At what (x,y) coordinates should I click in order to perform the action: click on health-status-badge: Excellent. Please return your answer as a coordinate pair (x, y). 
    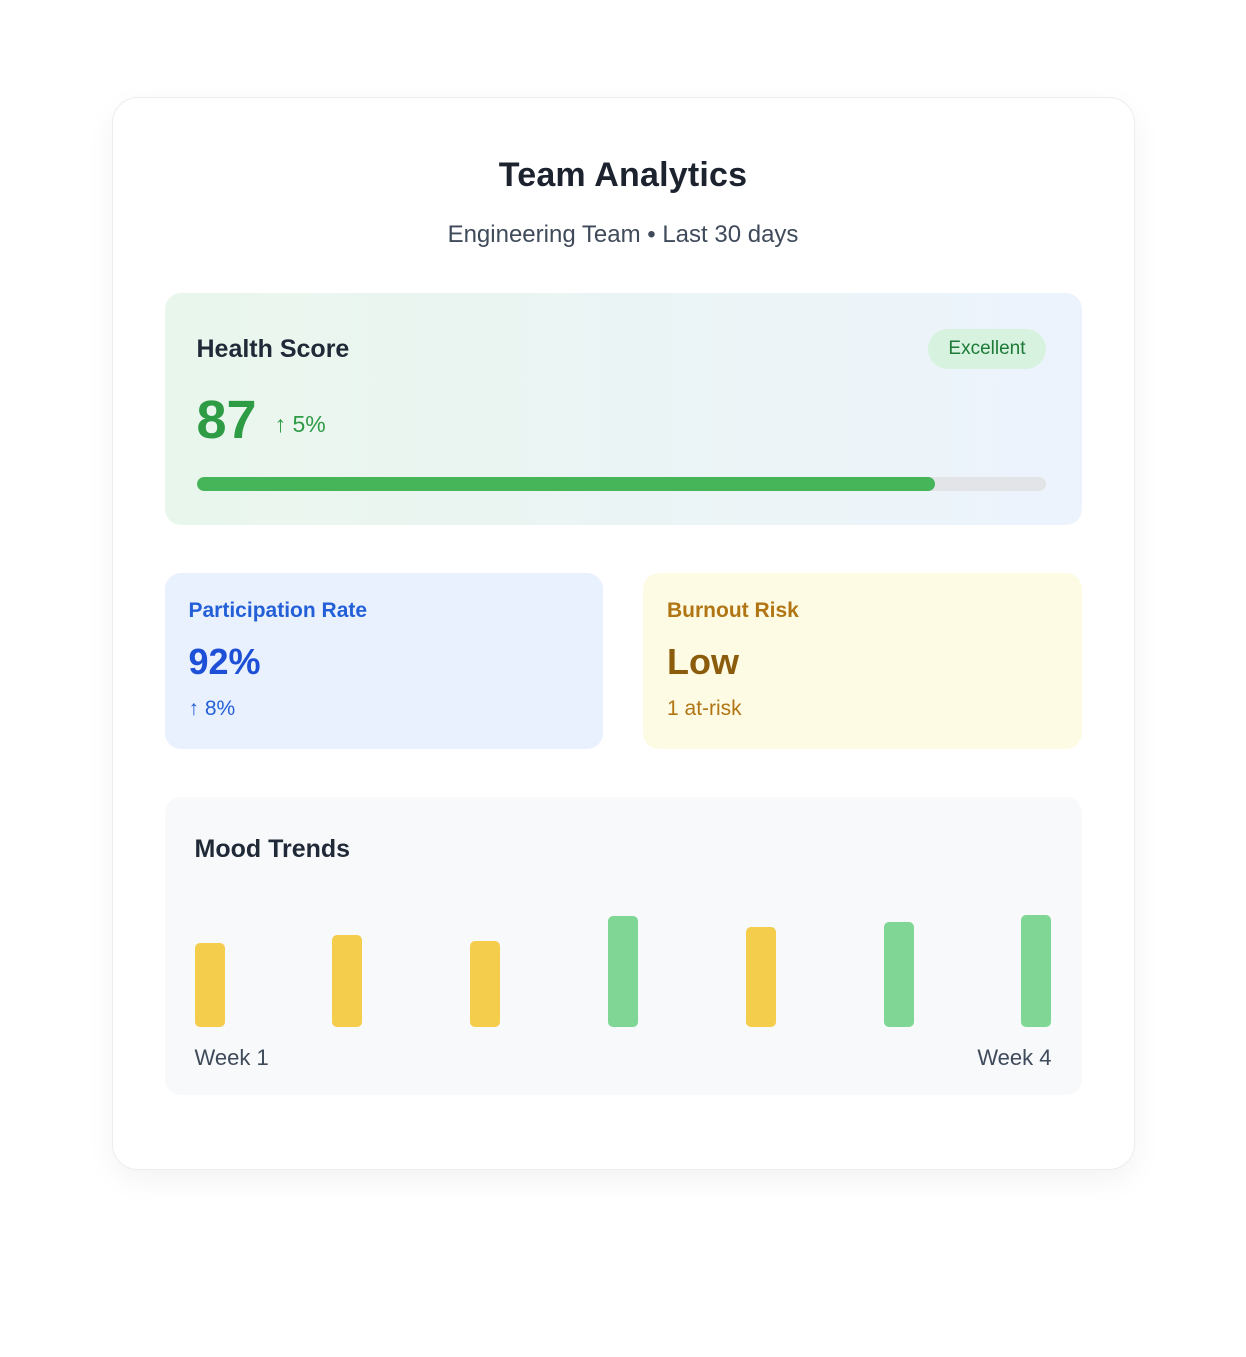
    Looking at the image, I should click on (987, 349).